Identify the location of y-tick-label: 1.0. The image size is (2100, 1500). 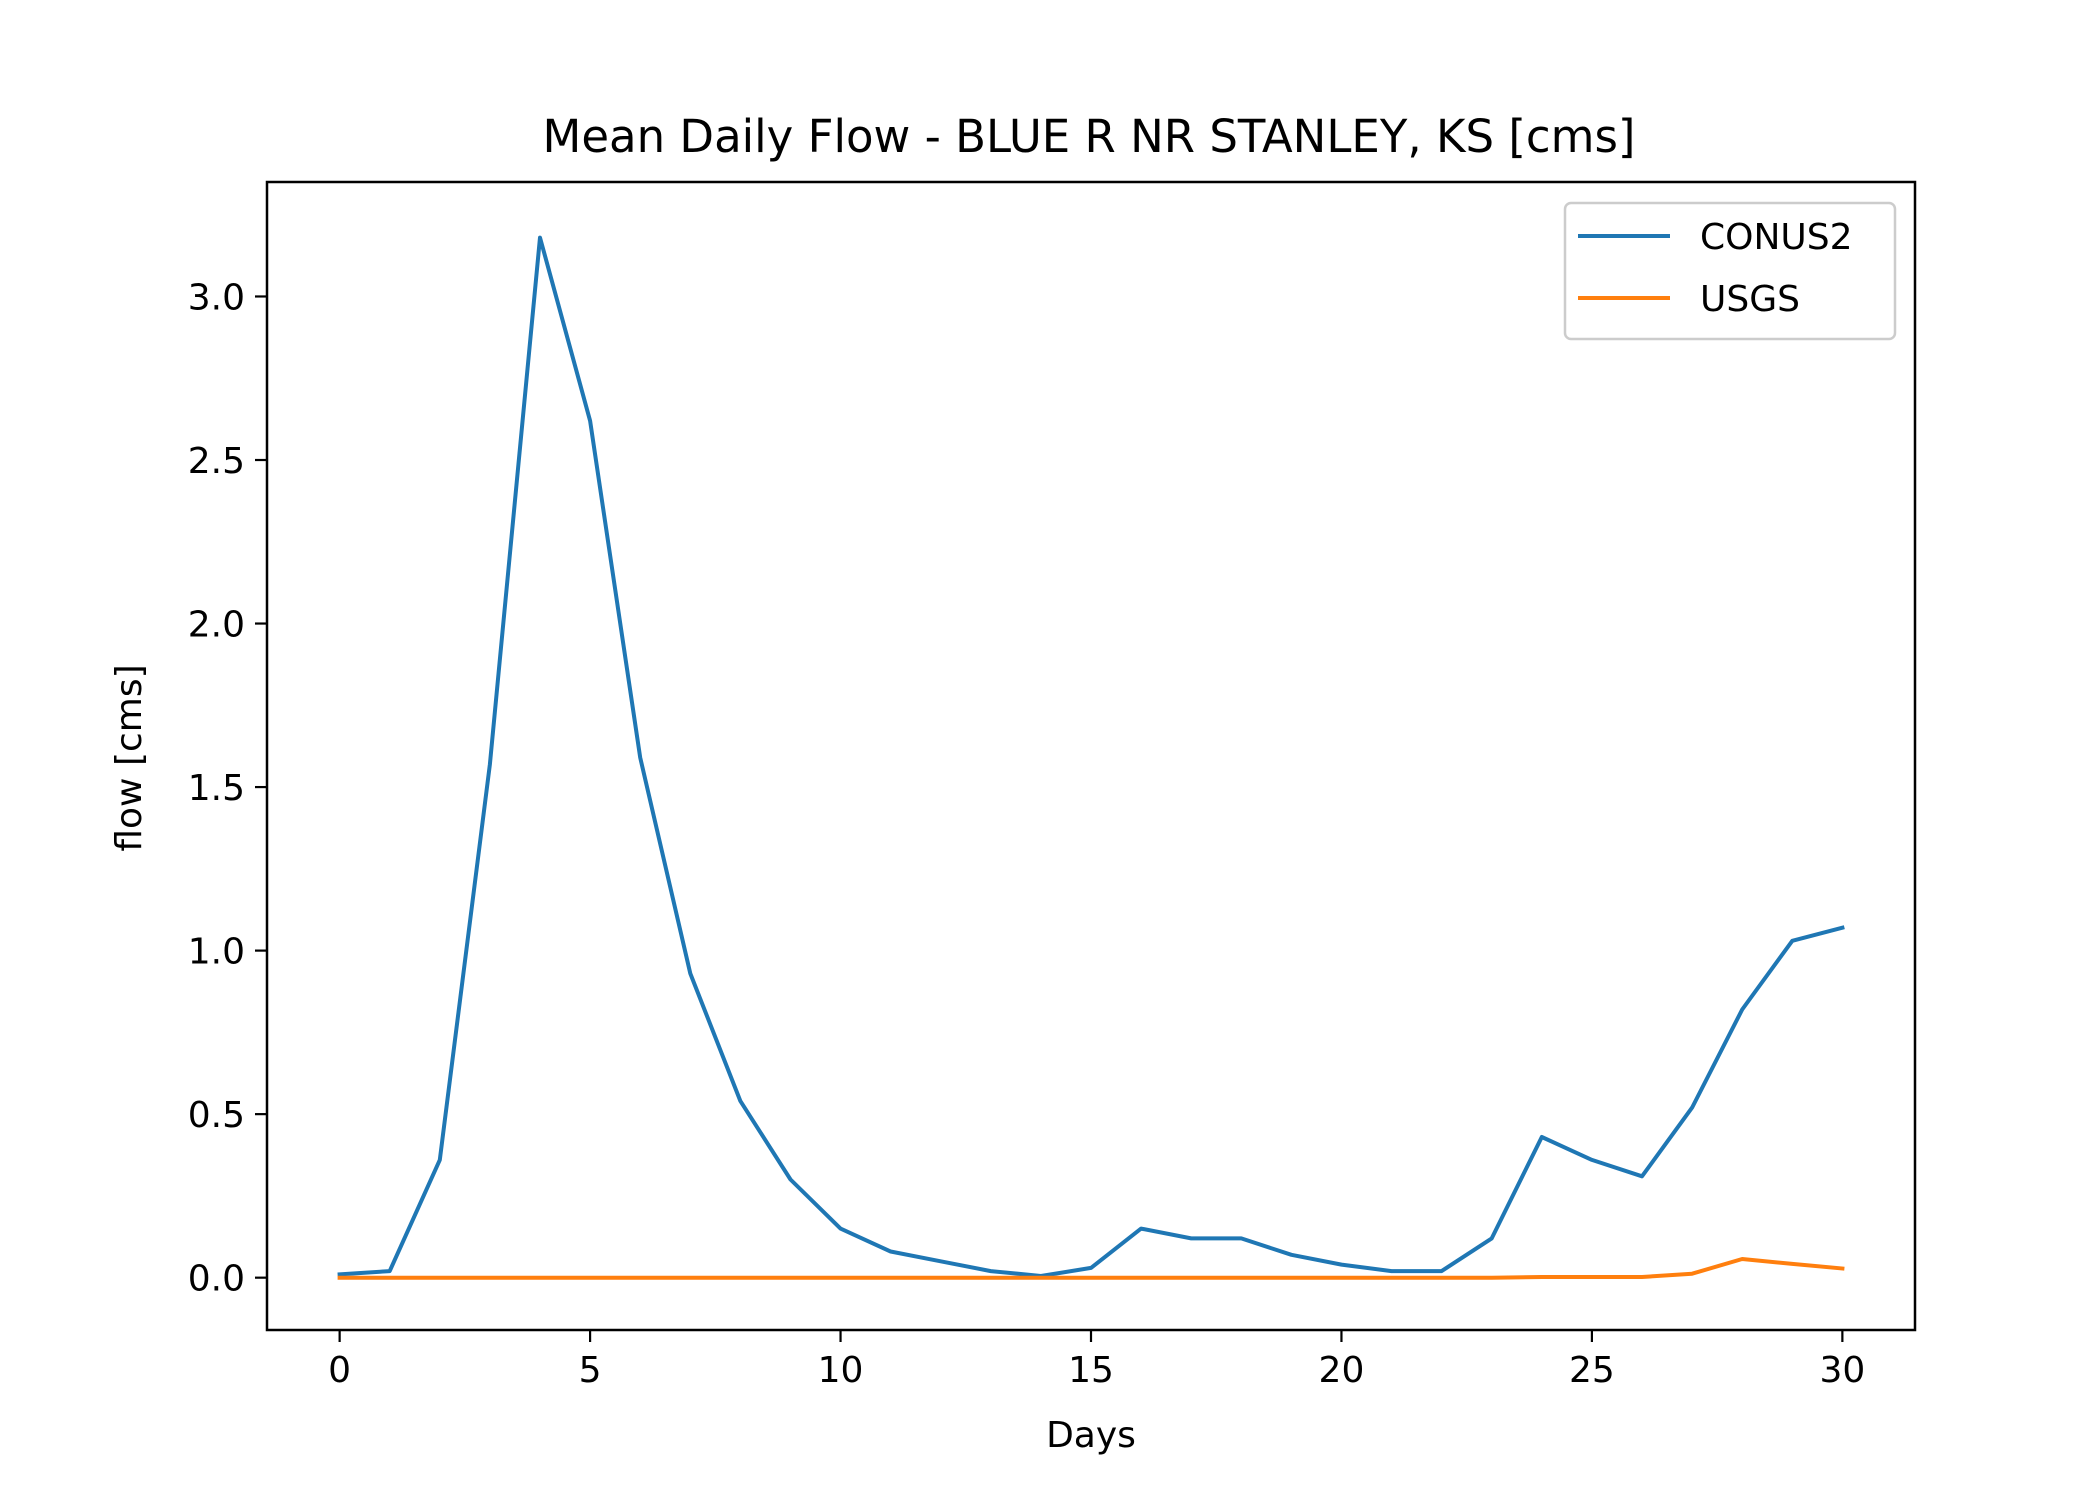
(216, 952).